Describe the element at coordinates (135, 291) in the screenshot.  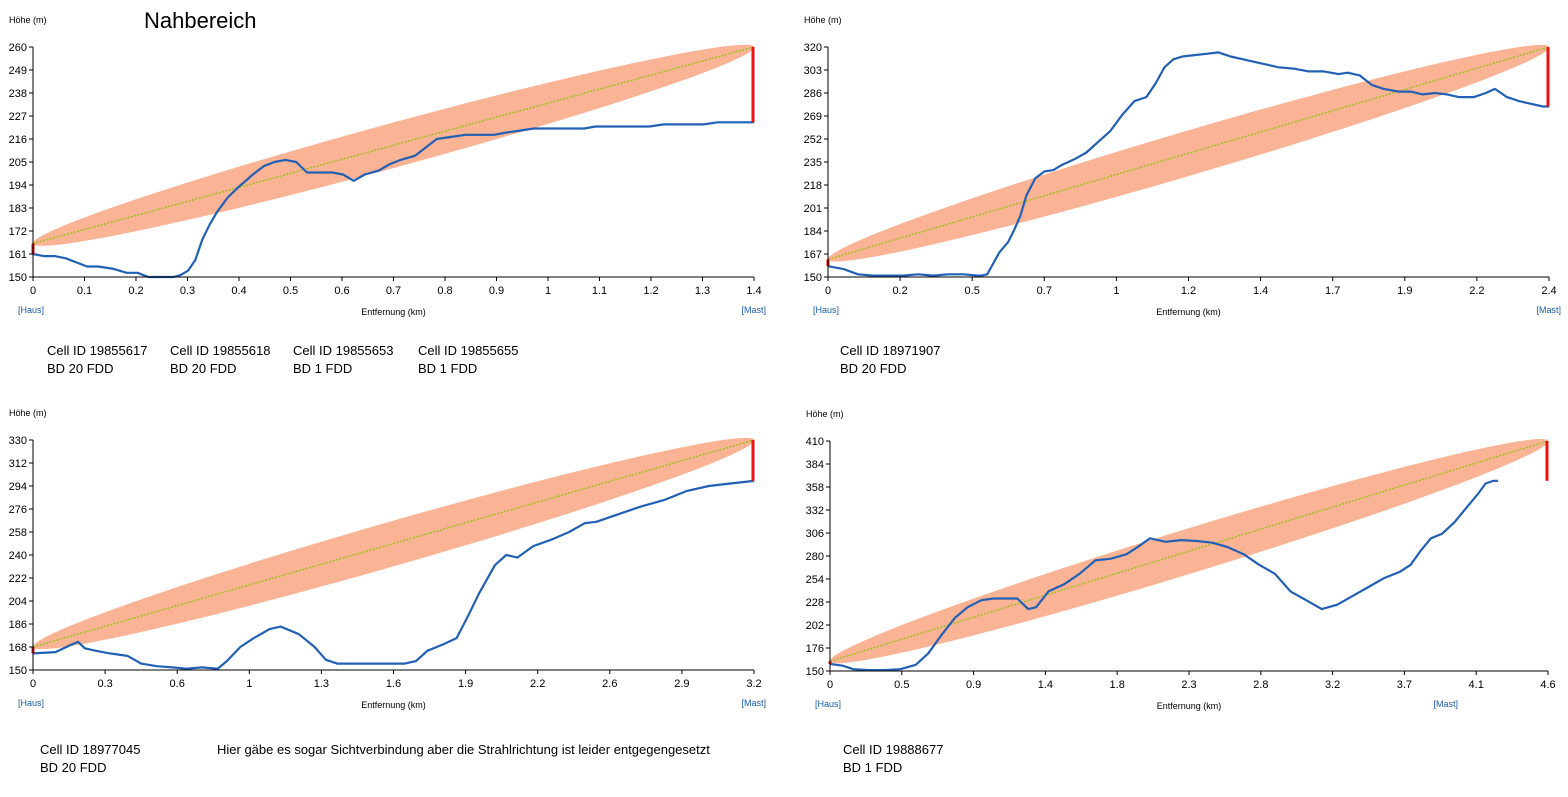
I see `x-tick-label: 0.2` at that location.